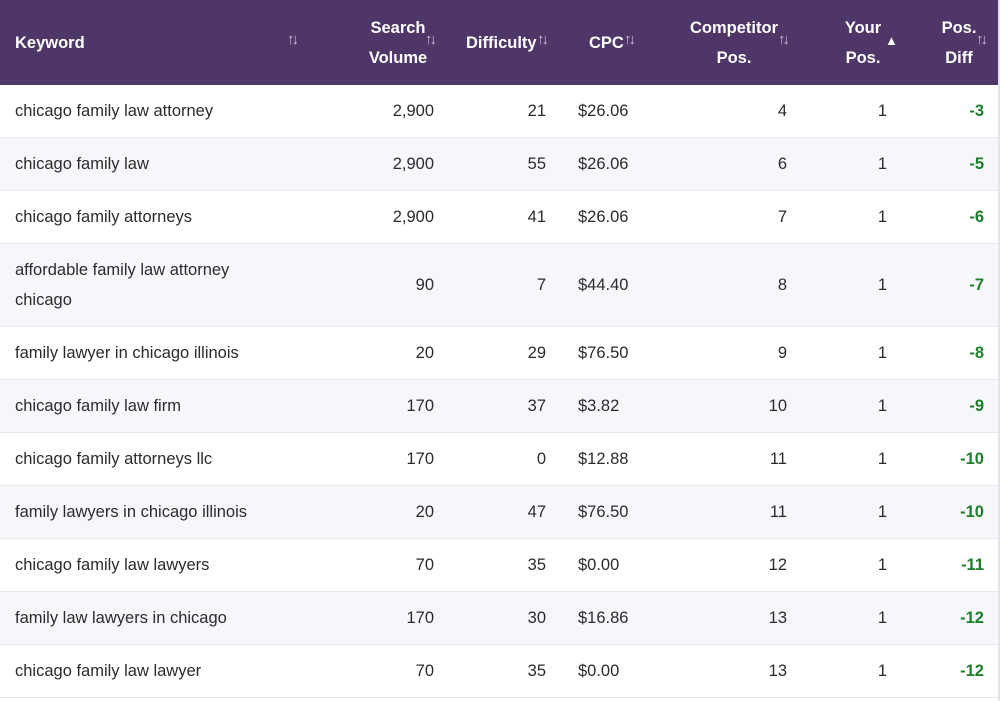  Describe the element at coordinates (891, 40) in the screenshot. I see `sort-asc-triangle-icon: ▲` at that location.